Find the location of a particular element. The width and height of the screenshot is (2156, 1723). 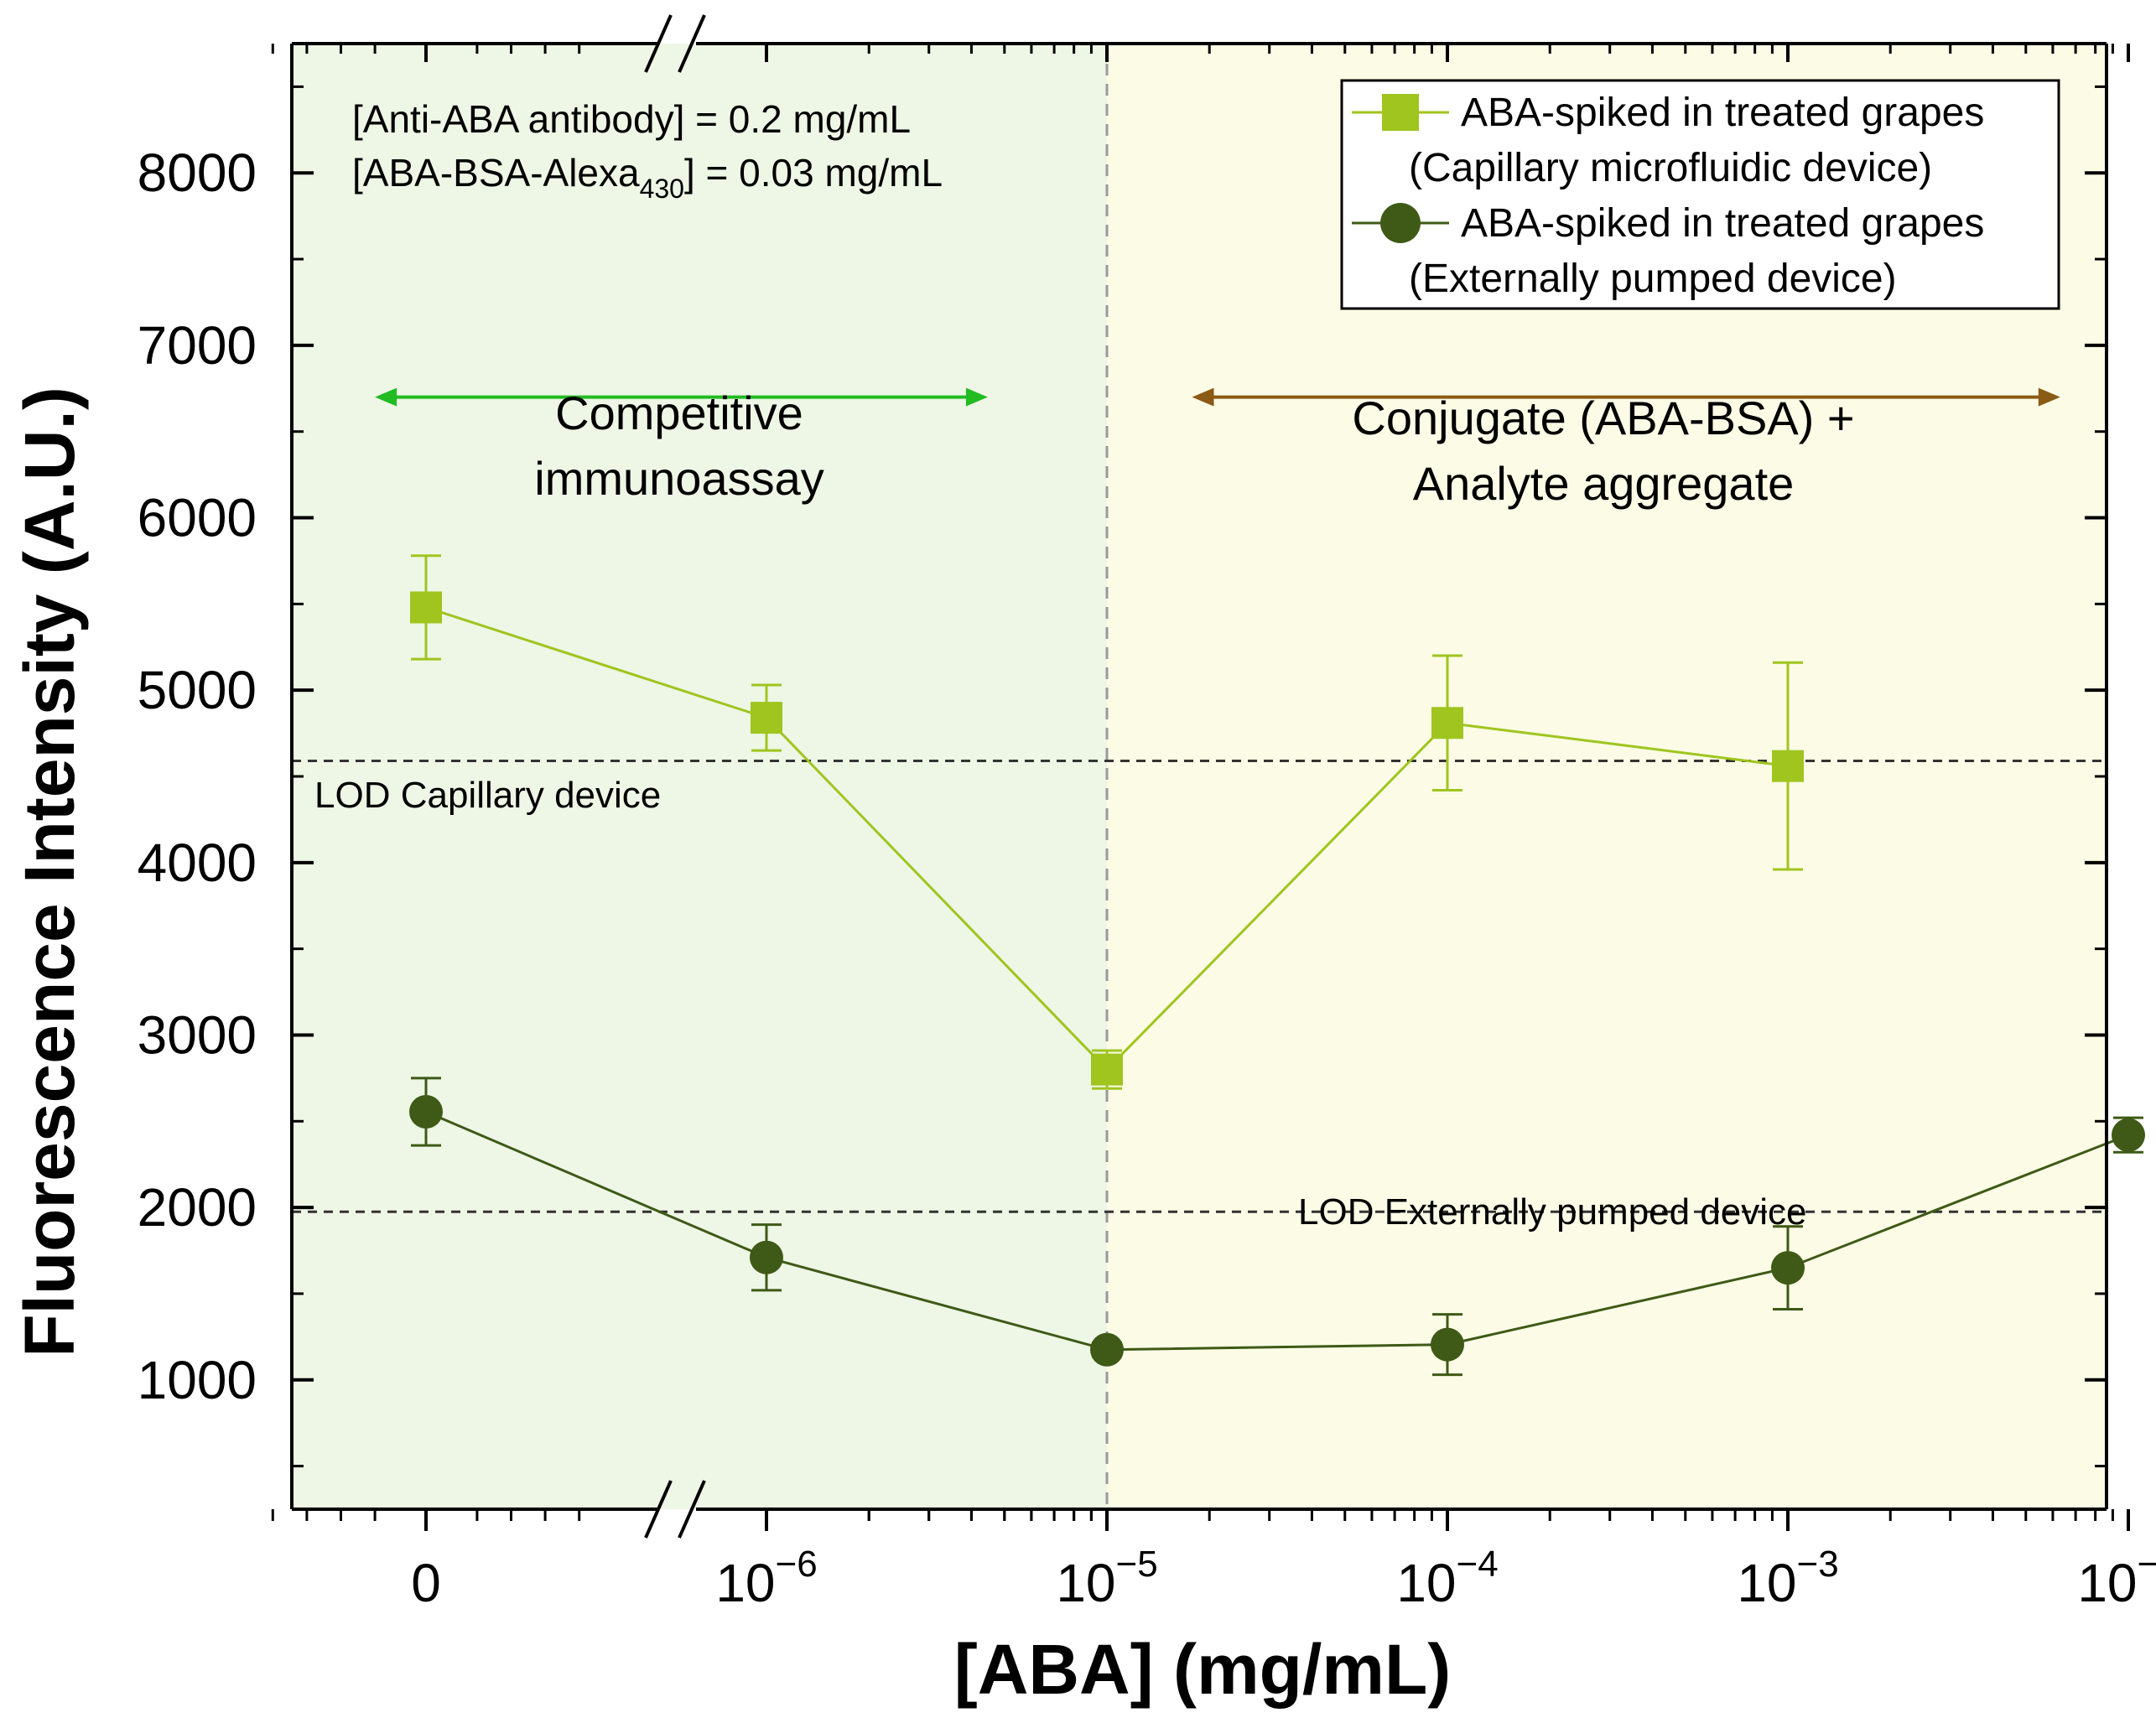

x-tick-label: 10⁻³ is located at coordinates (1787, 1578).